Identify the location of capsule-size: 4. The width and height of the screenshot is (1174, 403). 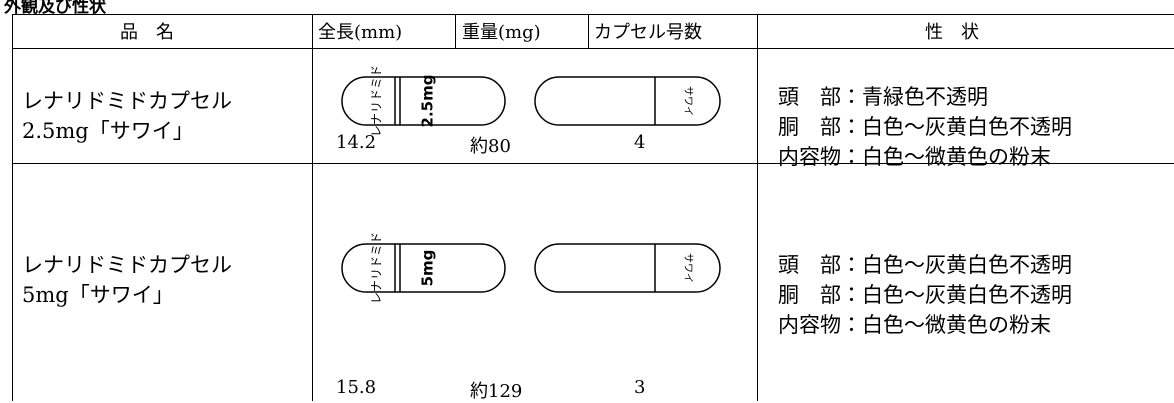
(640, 142).